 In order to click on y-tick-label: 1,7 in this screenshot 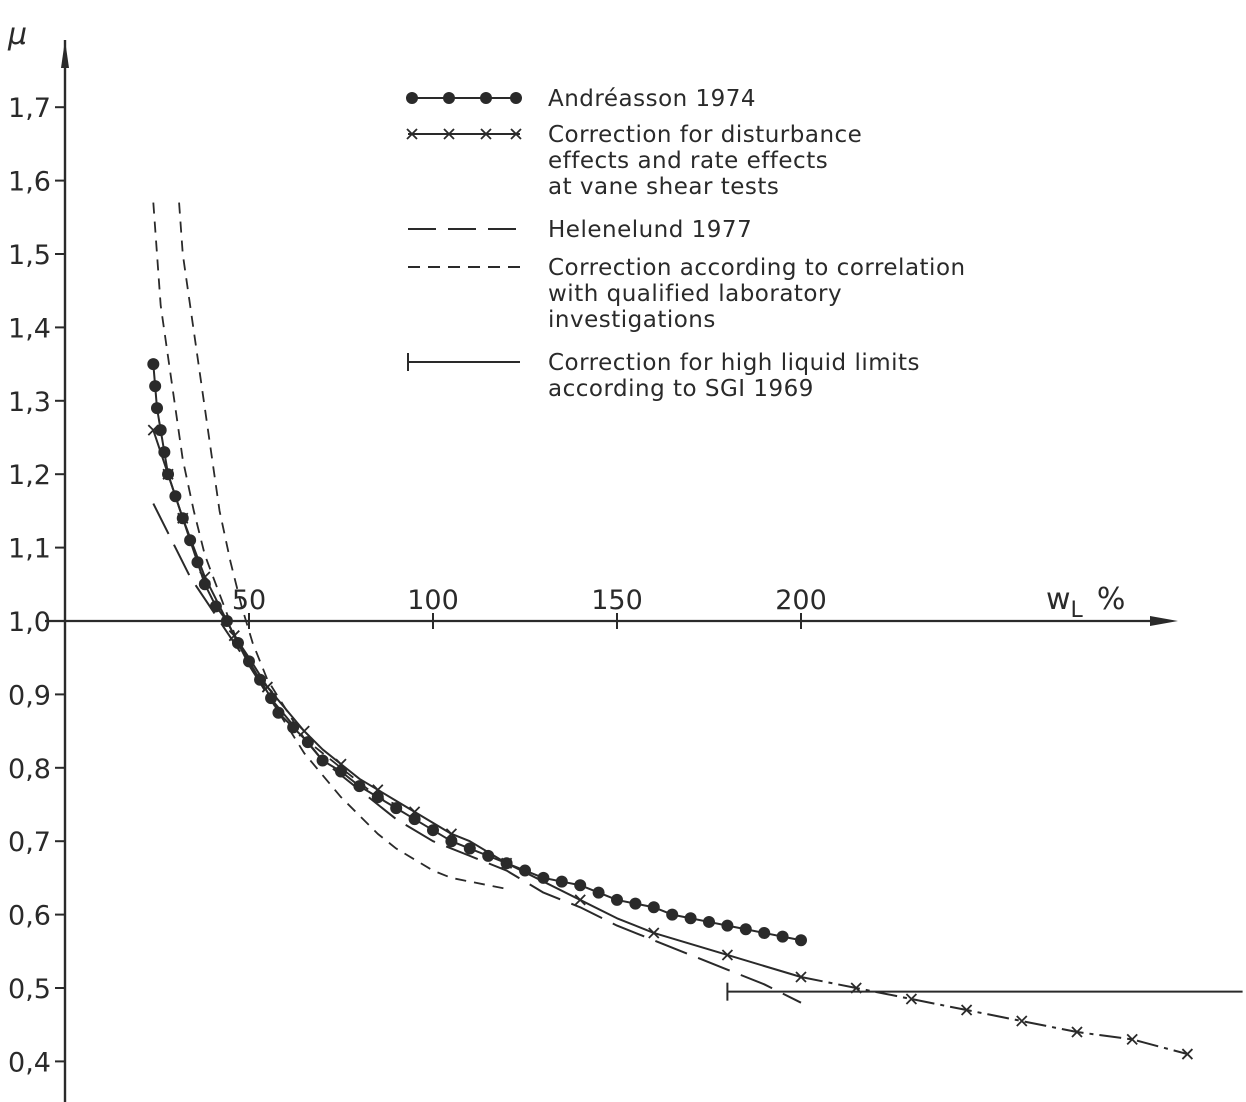, I will do `click(29, 108)`.